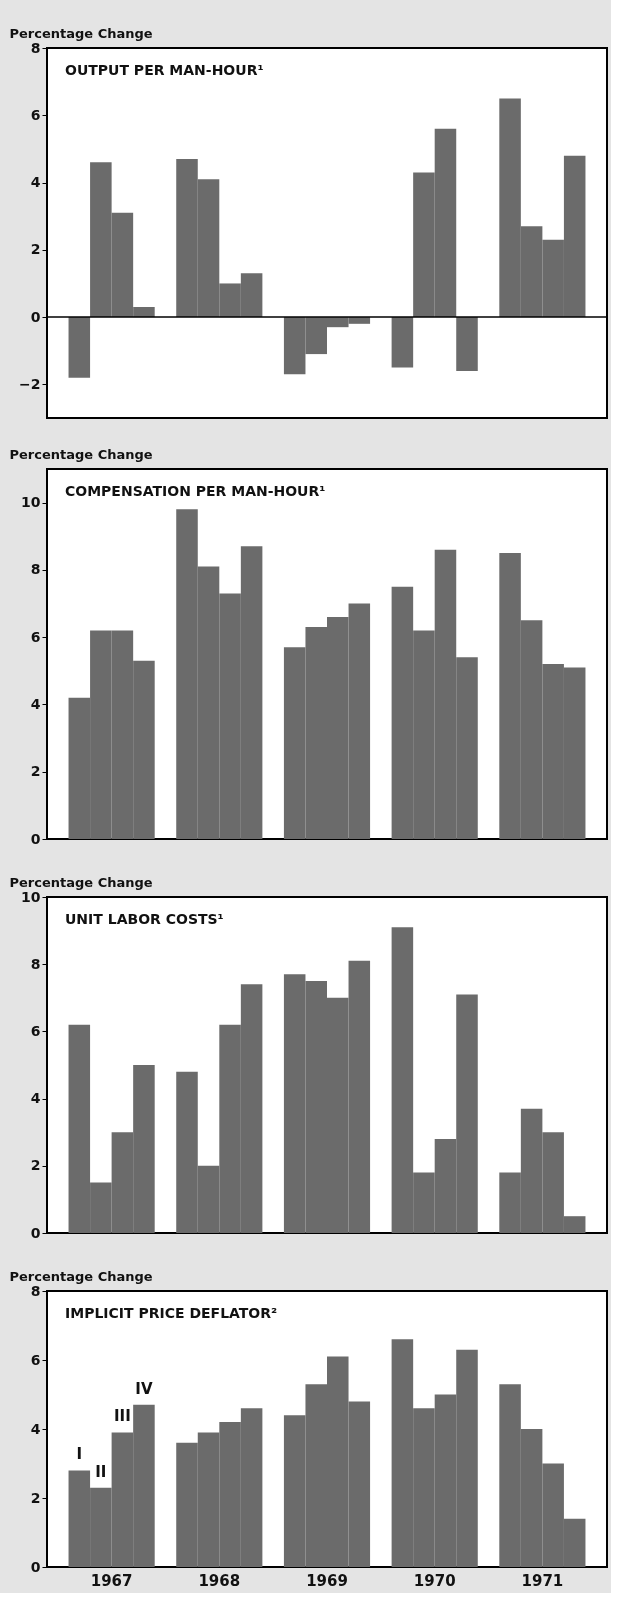 This screenshot has width=618, height=1616. Describe the element at coordinates (79, 1454) in the screenshot. I see `series-label: I` at that location.